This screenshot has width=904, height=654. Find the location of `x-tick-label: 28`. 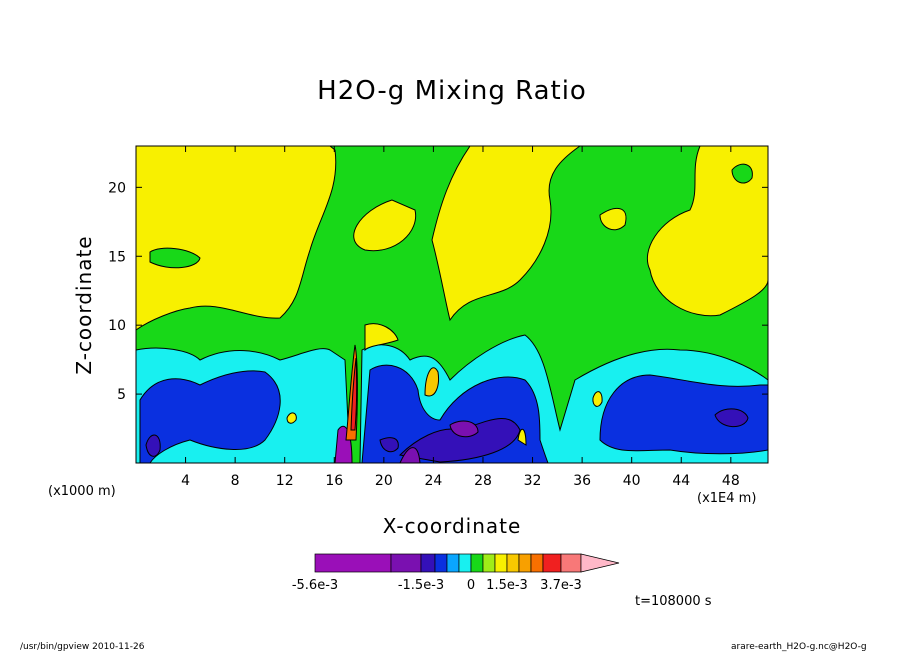

x-tick-label: 28 is located at coordinates (483, 481).